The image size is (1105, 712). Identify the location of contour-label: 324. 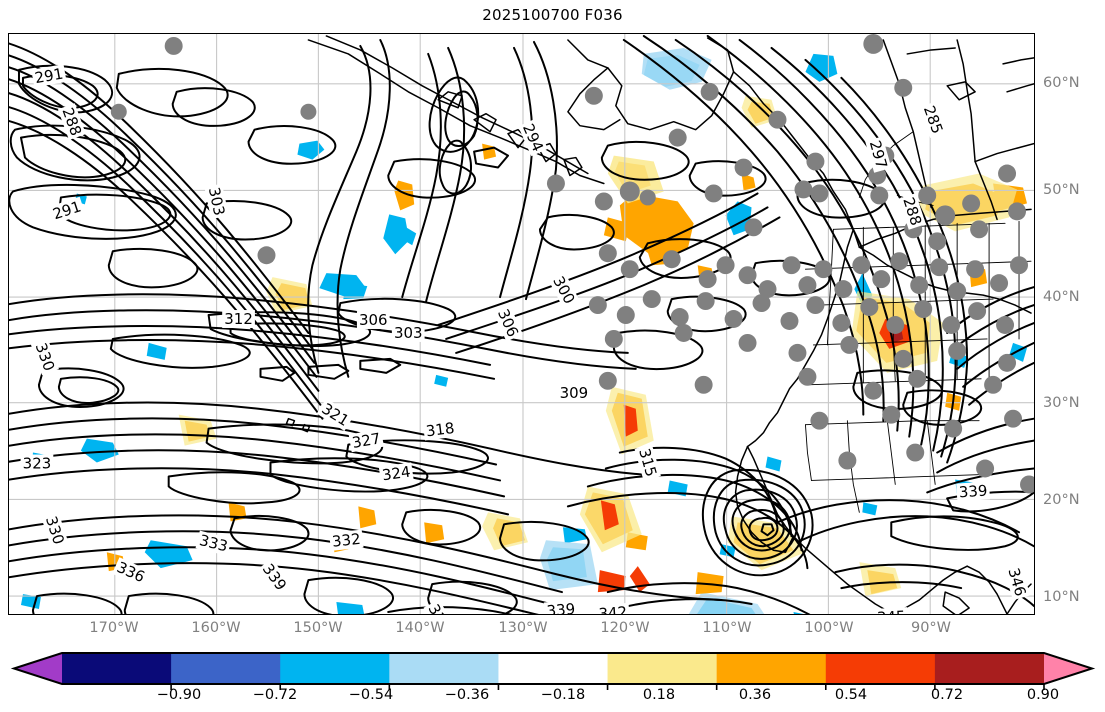
(396, 473).